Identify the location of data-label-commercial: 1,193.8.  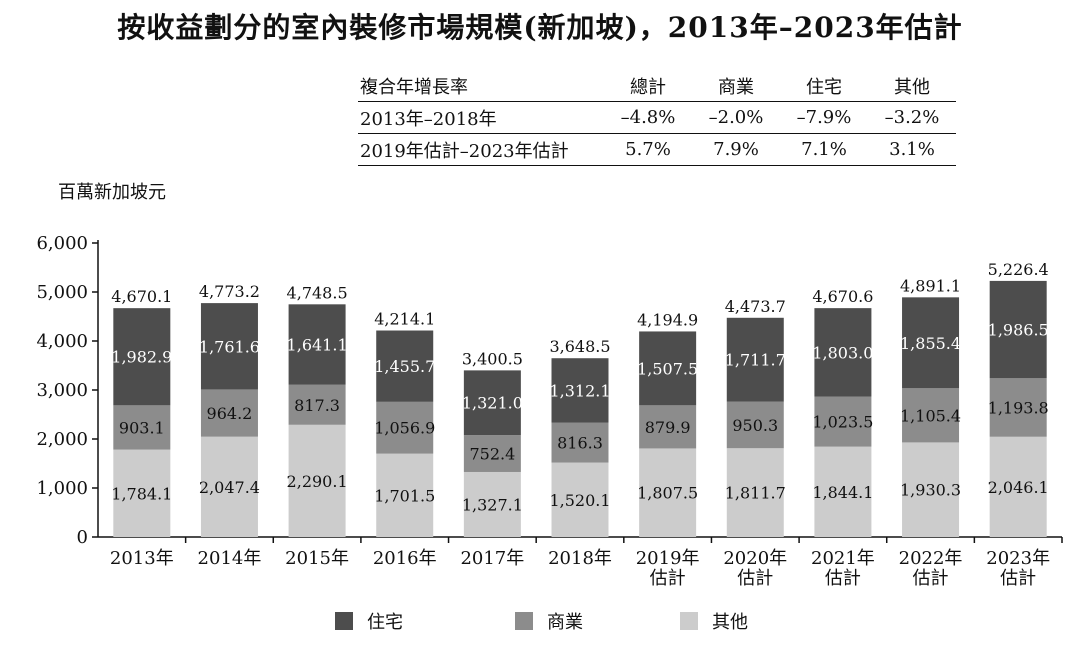
(1018, 407).